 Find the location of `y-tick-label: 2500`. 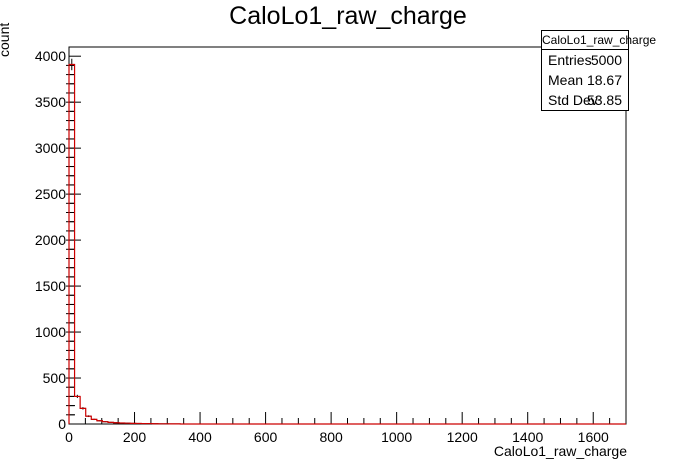

y-tick-label: 2500 is located at coordinates (50, 194).